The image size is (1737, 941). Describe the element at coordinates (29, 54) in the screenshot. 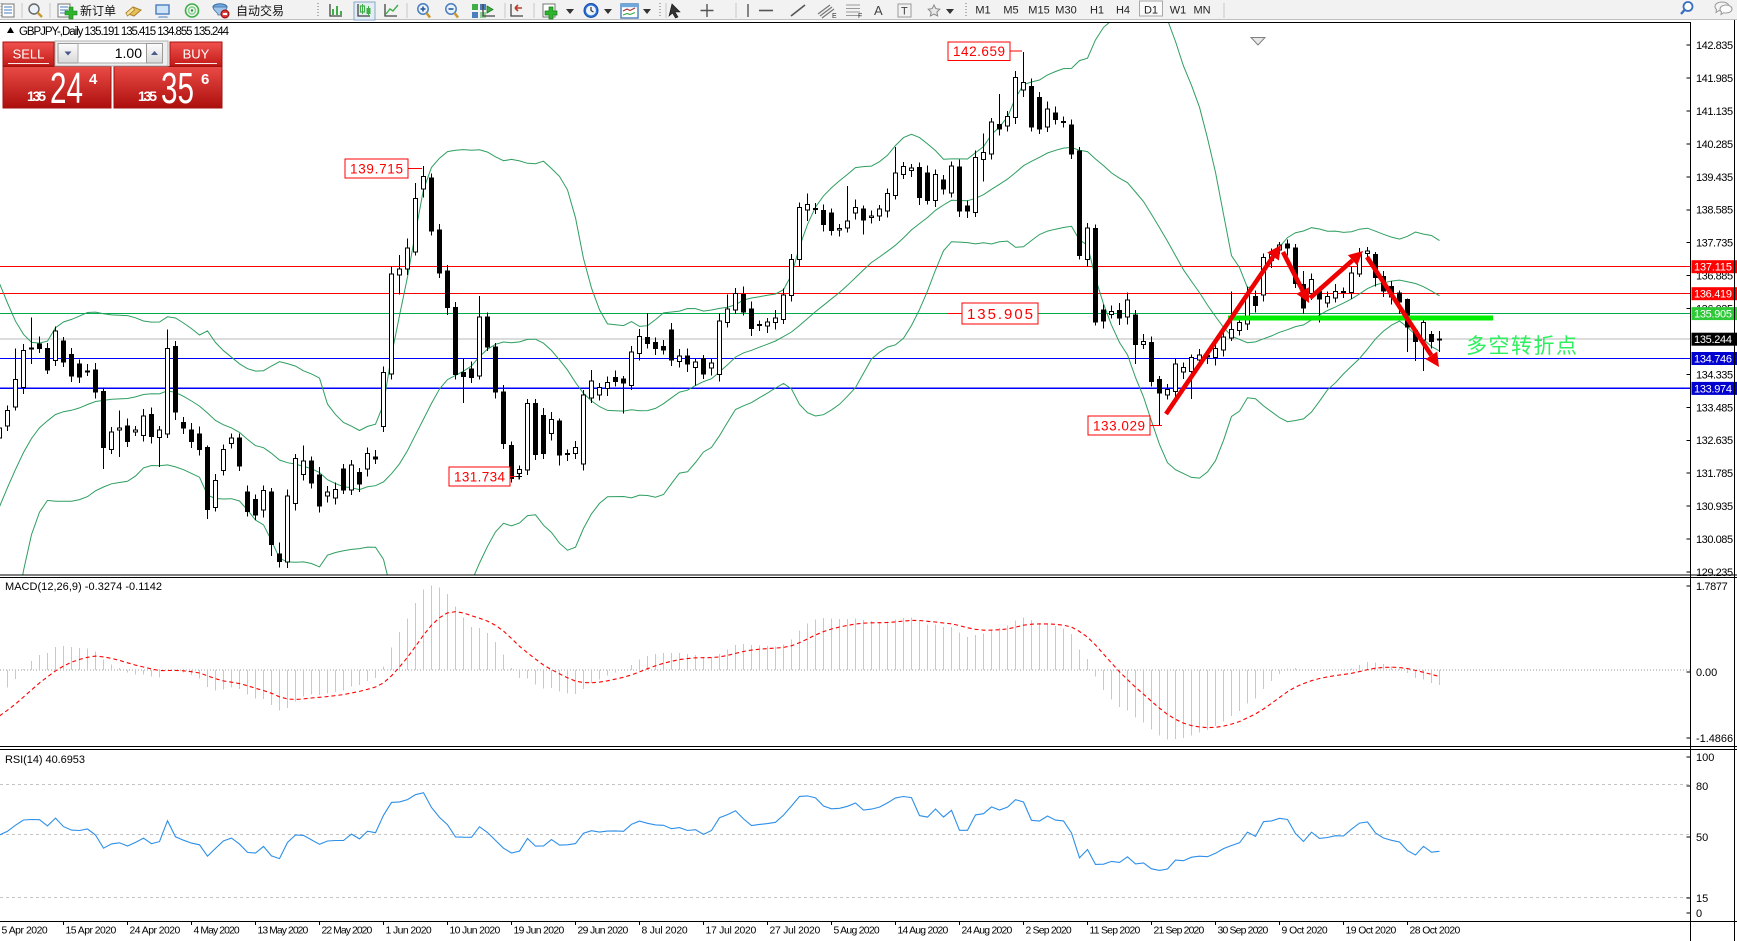

I see `svg-text: SELL` at that location.